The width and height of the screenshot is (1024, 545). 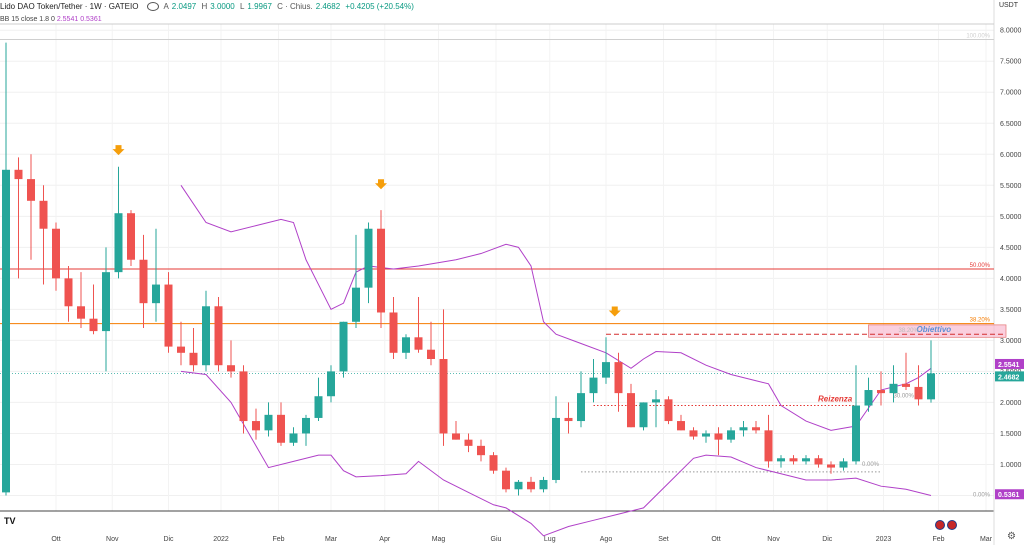 What do you see at coordinates (496, 539) in the screenshot?
I see `x-tick-label: Giu` at bounding box center [496, 539].